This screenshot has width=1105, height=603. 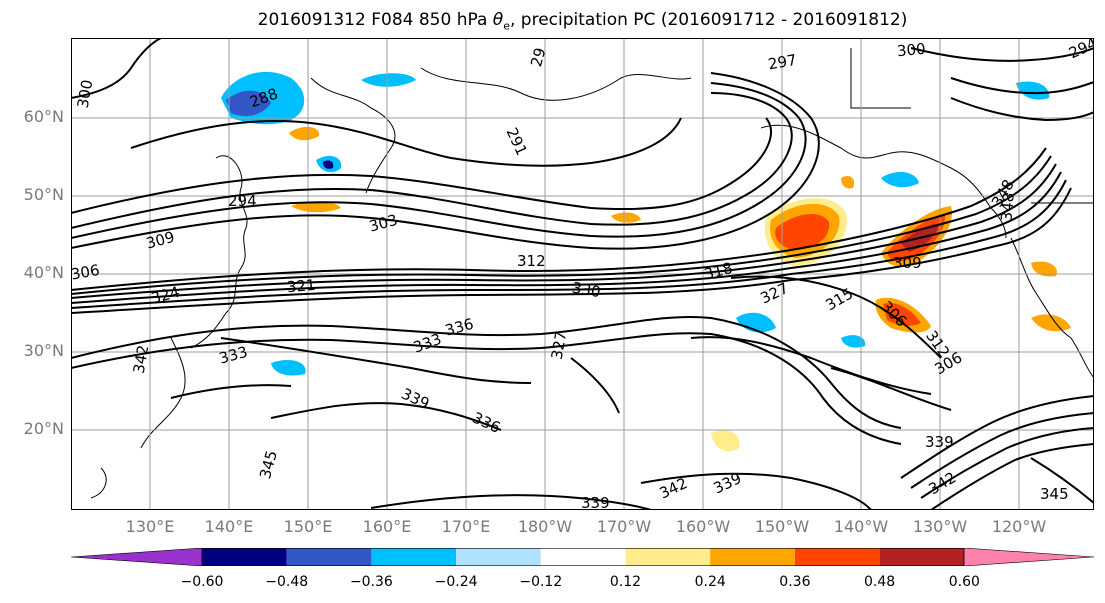 What do you see at coordinates (624, 526) in the screenshot?
I see `lon-label: 170°W` at bounding box center [624, 526].